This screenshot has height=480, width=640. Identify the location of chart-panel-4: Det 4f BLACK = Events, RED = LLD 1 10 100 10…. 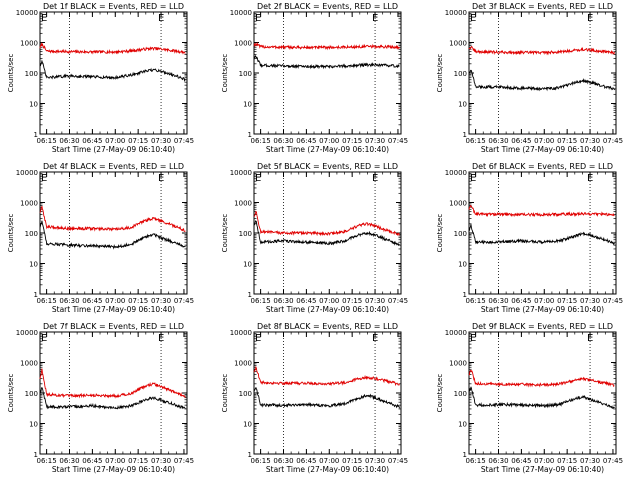
(100, 238).